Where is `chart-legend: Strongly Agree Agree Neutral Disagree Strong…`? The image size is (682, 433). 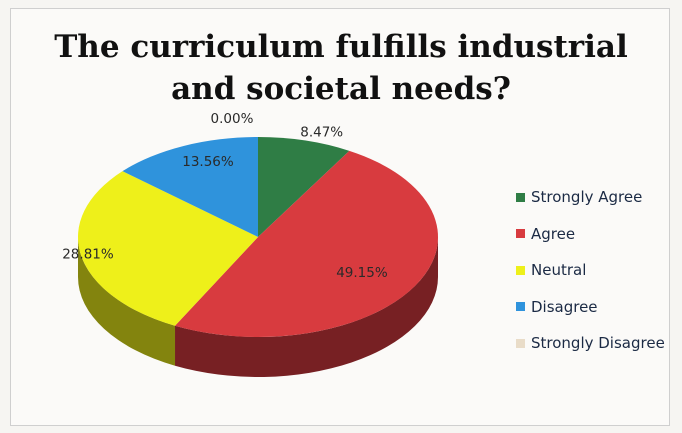 chart-legend: Strongly Agree Agree Neutral Disagree Strong… is located at coordinates (590, 279).